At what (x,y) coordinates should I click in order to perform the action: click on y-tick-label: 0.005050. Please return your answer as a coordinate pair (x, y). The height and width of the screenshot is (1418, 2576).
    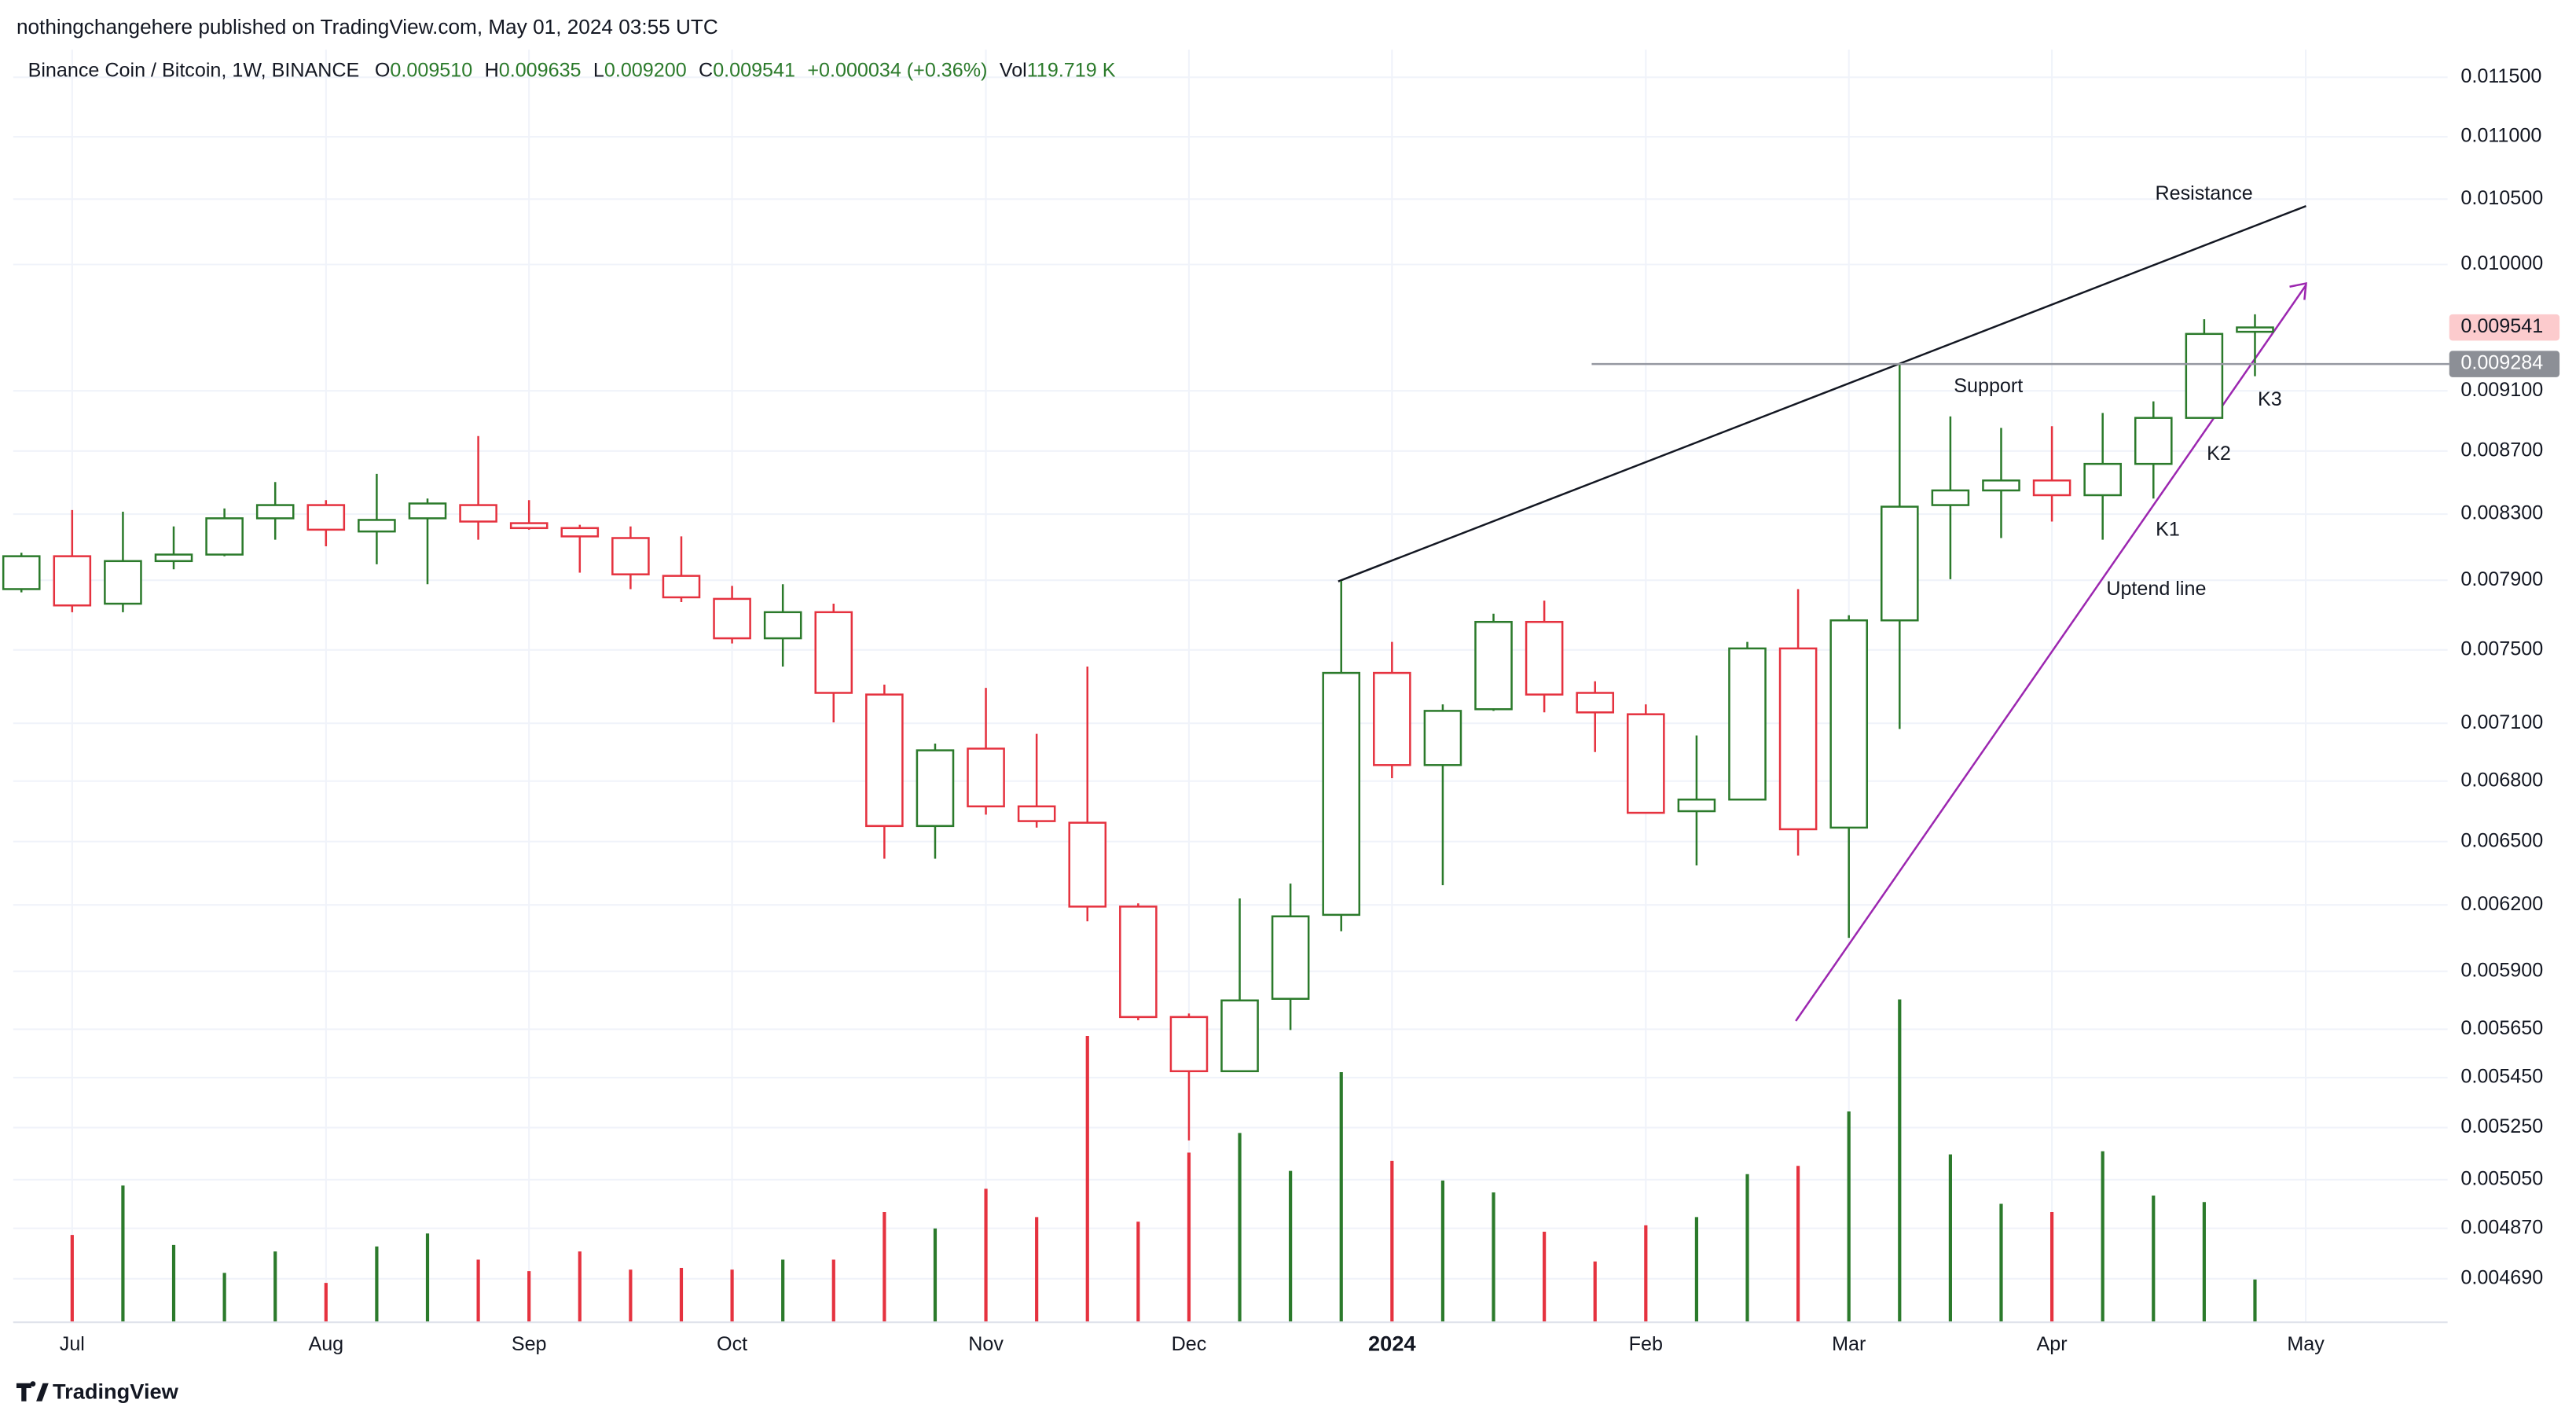
    Looking at the image, I should click on (2501, 1178).